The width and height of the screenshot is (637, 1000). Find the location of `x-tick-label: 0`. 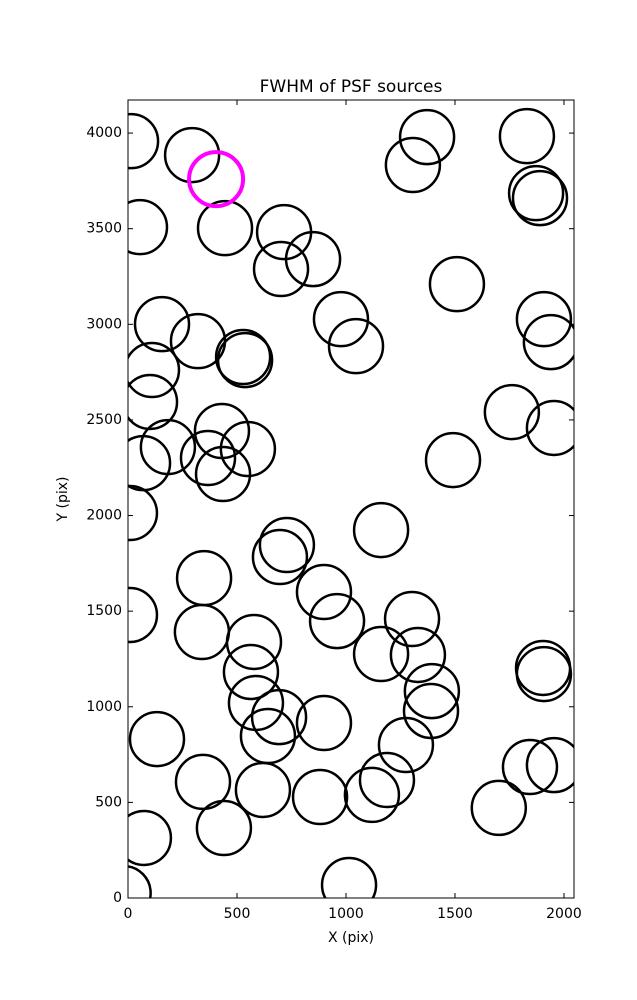

x-tick-label: 0 is located at coordinates (128, 914).